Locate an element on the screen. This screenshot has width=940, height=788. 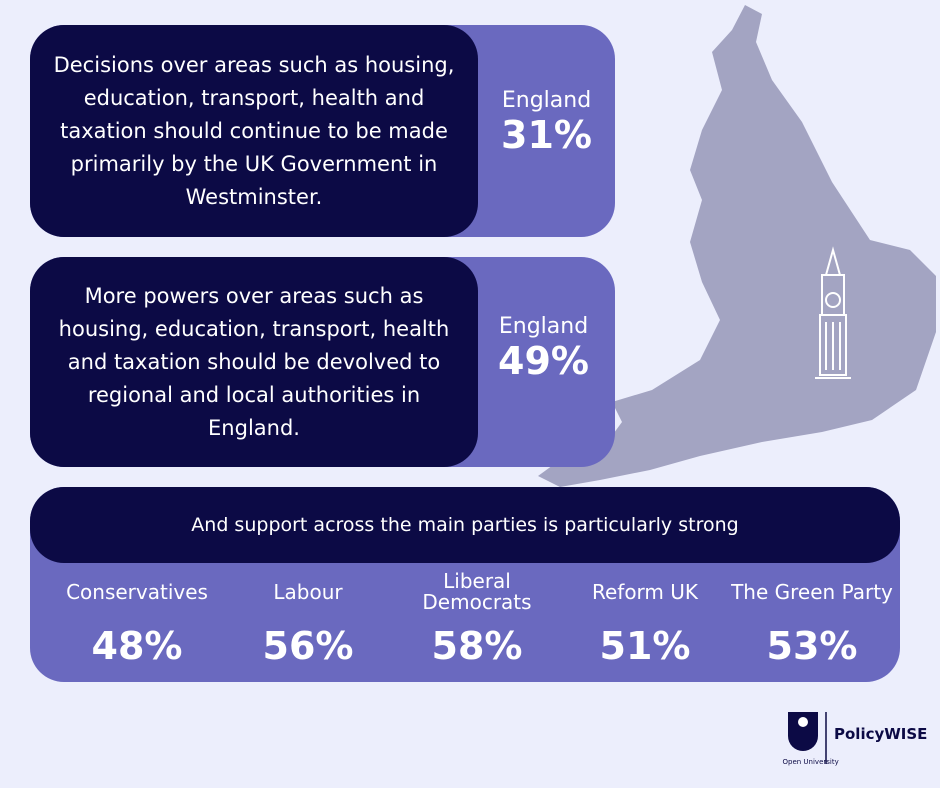
figure: 31% is located at coordinates (546, 135).